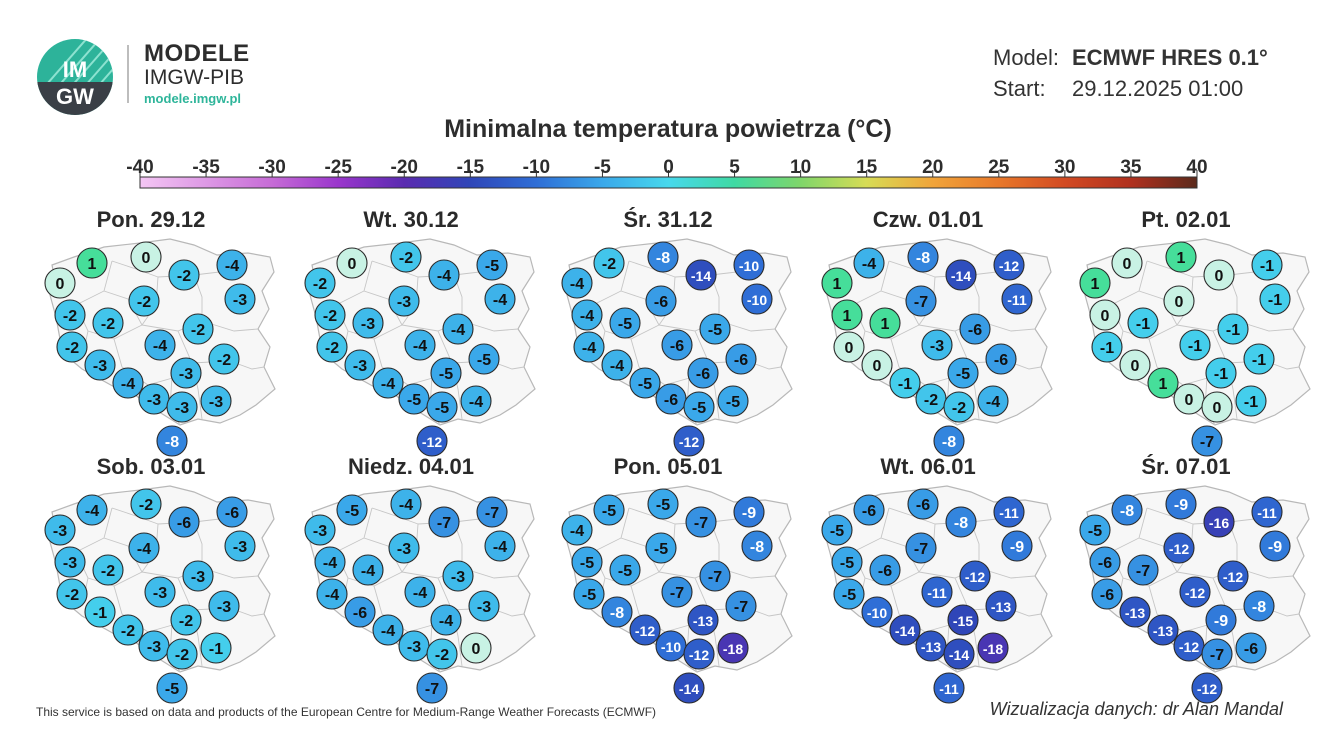  I want to click on scale-tick-label: -20, so click(404, 167).